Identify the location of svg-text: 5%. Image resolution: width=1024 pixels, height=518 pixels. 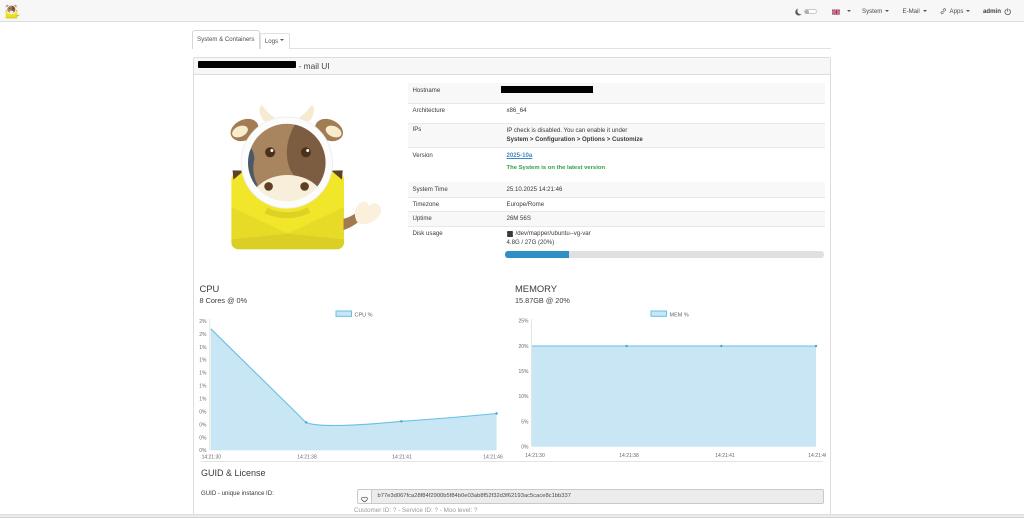
(525, 422).